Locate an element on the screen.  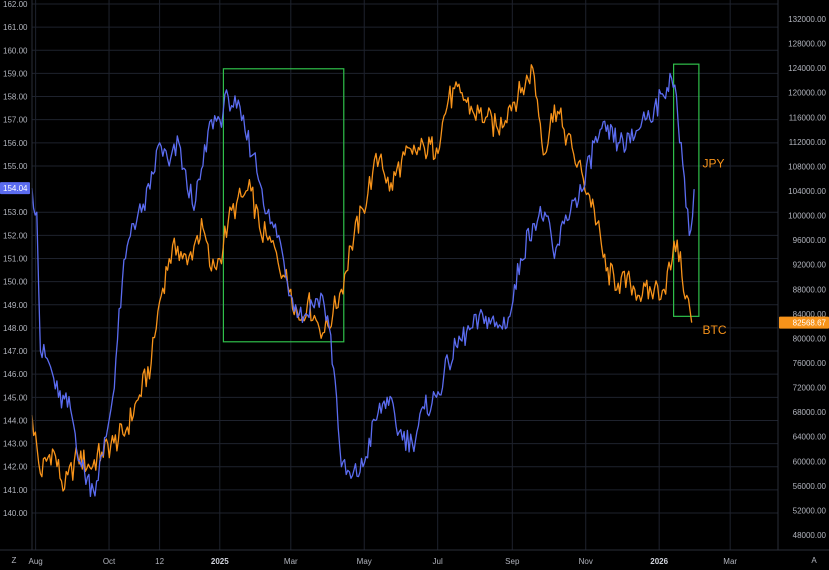
right-axis-tick-label: 108000.00 is located at coordinates (807, 166).